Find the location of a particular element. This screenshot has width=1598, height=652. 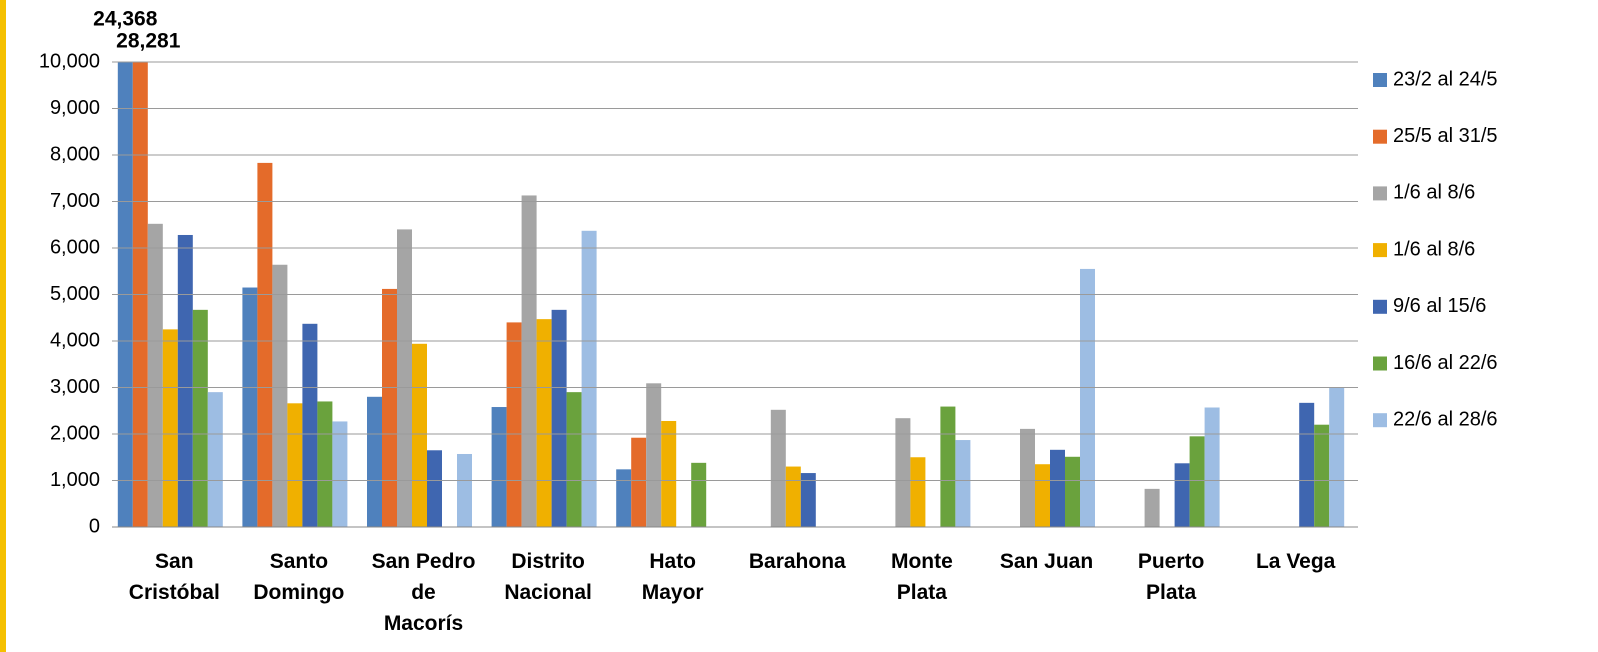

x-tick-label: San Juan is located at coordinates (1046, 561).